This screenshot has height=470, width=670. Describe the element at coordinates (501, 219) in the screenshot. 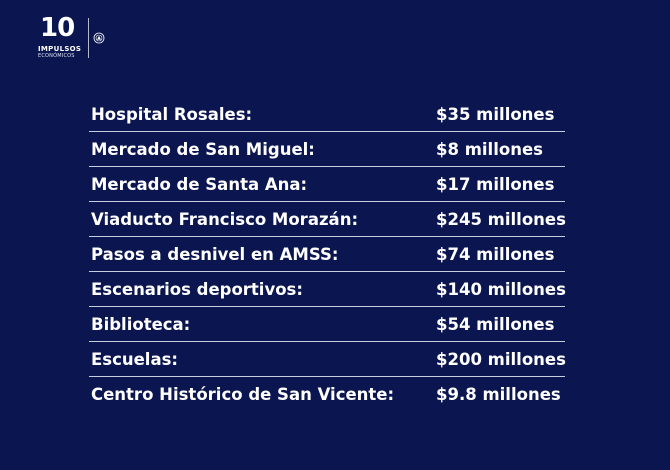

I see `row-value: $245 millones` at that location.